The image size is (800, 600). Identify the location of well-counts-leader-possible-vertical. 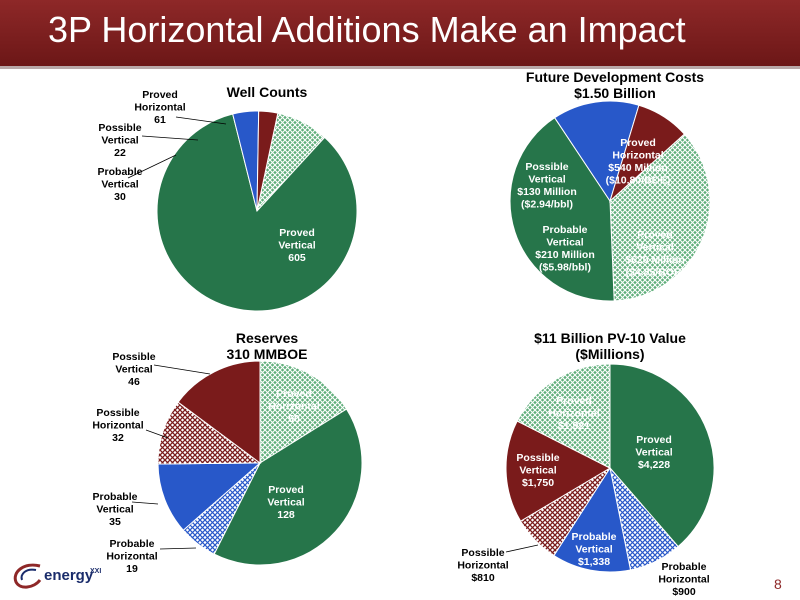
(170, 138).